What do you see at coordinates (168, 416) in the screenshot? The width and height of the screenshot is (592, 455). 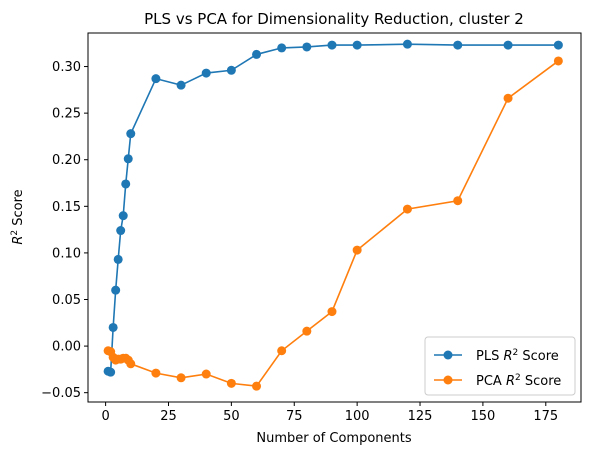 I see `x-tick-label-1: 25` at bounding box center [168, 416].